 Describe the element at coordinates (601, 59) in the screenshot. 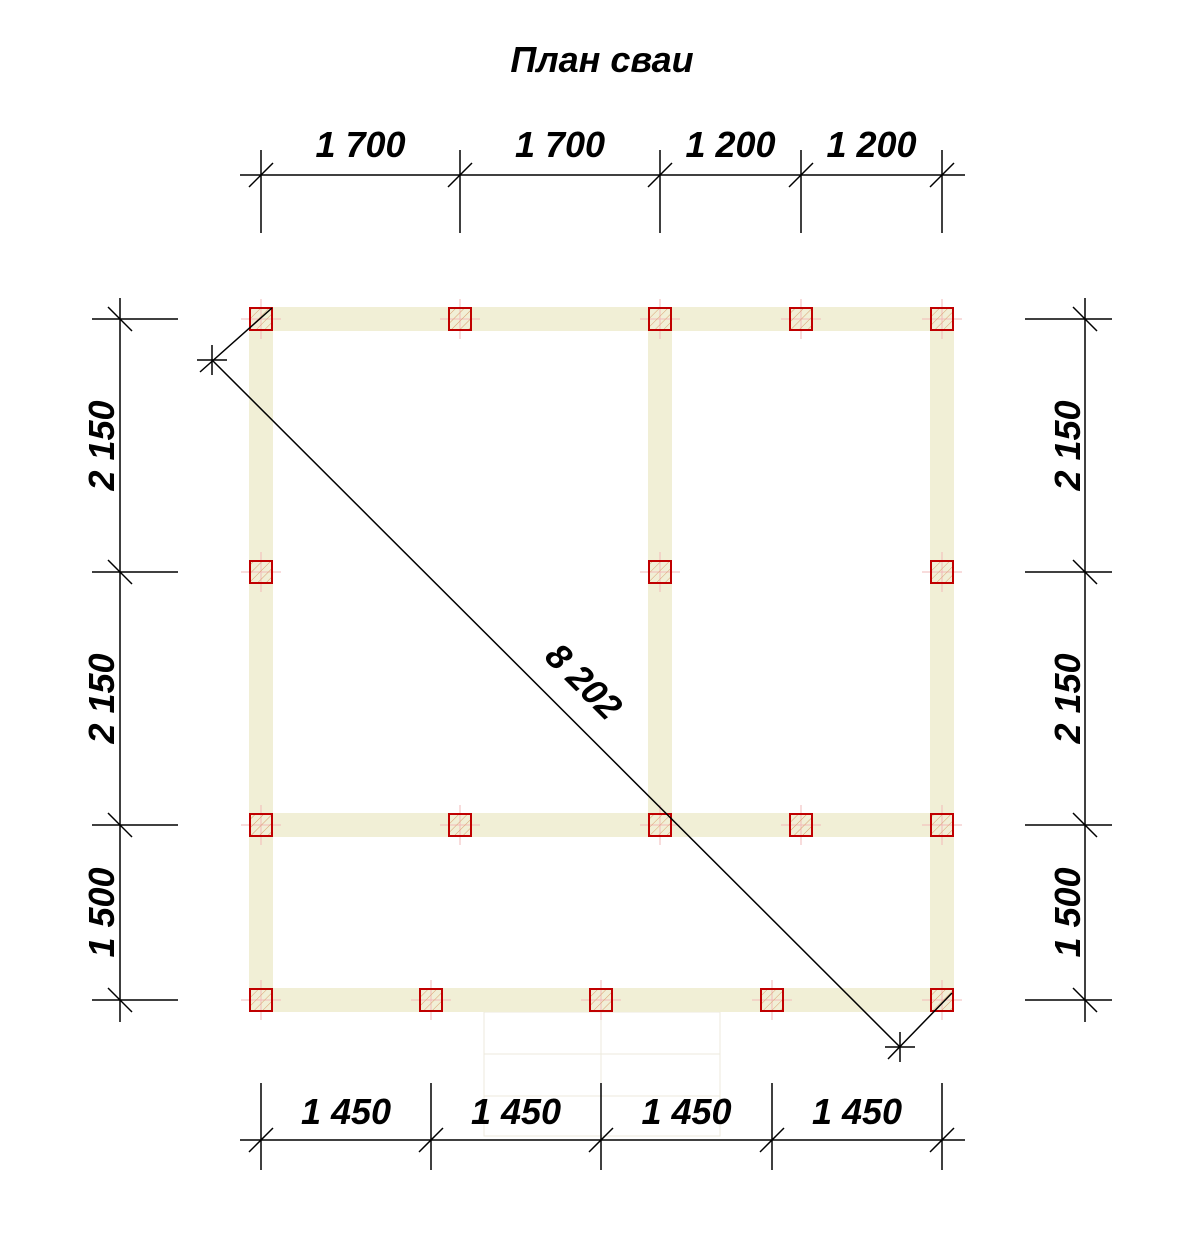

I see `title: План сваи` at that location.